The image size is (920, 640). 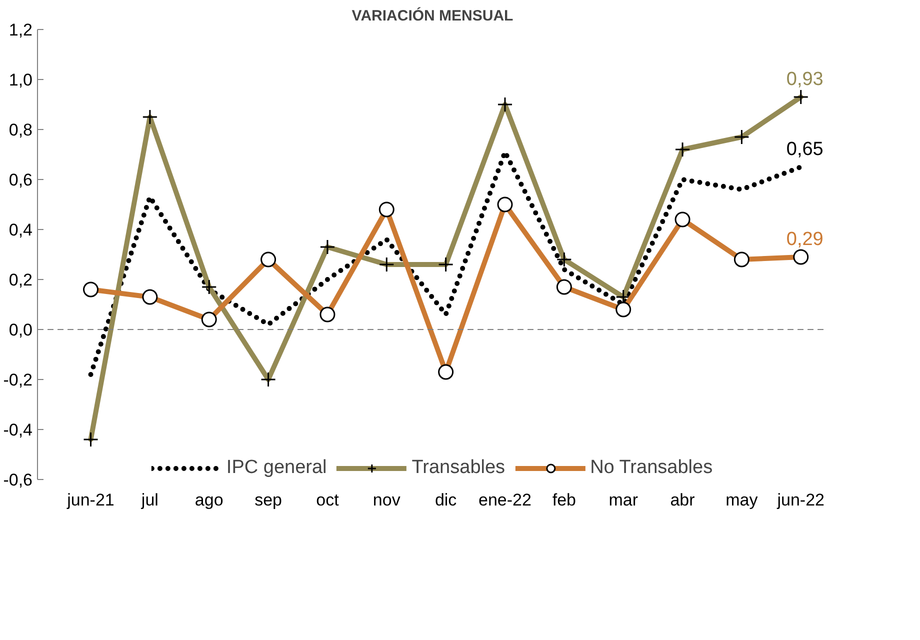 I want to click on x-tick-label: jun-21, so click(x=90, y=500).